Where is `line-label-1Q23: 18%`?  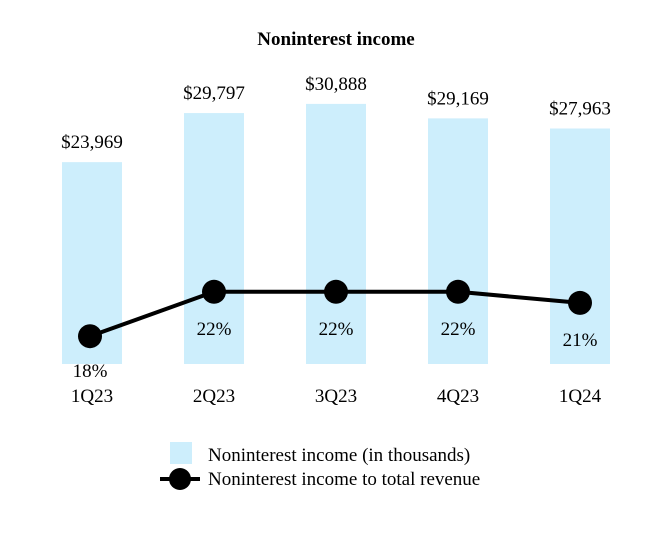
line-label-1Q23: 18% is located at coordinates (90, 371).